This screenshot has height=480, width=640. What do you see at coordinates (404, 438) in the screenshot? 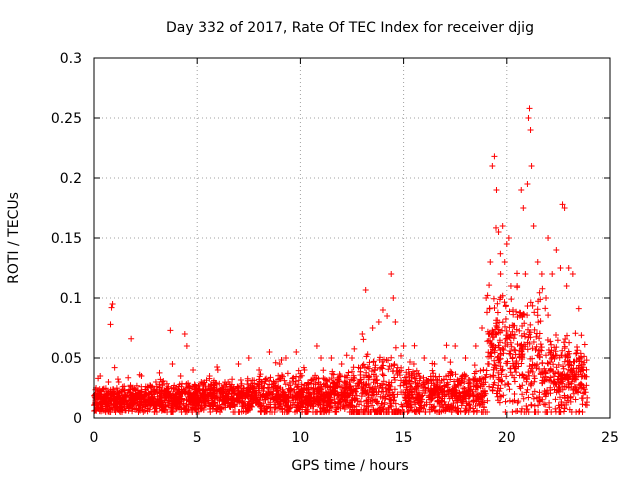
I see `x-tick-label: 15` at bounding box center [404, 438].